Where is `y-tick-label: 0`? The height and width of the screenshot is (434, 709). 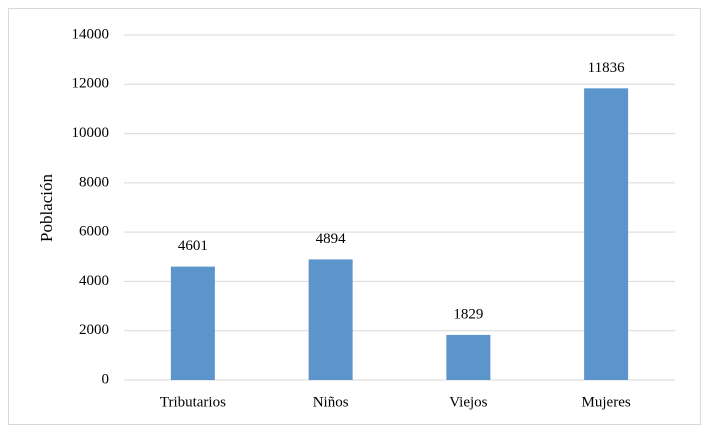
y-tick-label: 0 is located at coordinates (106, 379).